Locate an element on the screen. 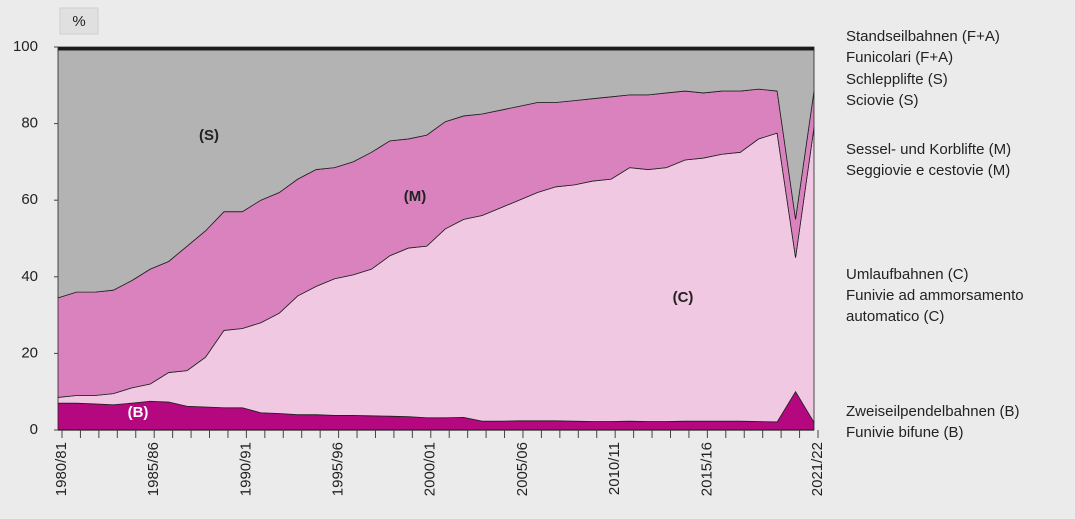 The width and height of the screenshot is (1075, 519). x-tick-label: 2005/06 is located at coordinates (522, 469).